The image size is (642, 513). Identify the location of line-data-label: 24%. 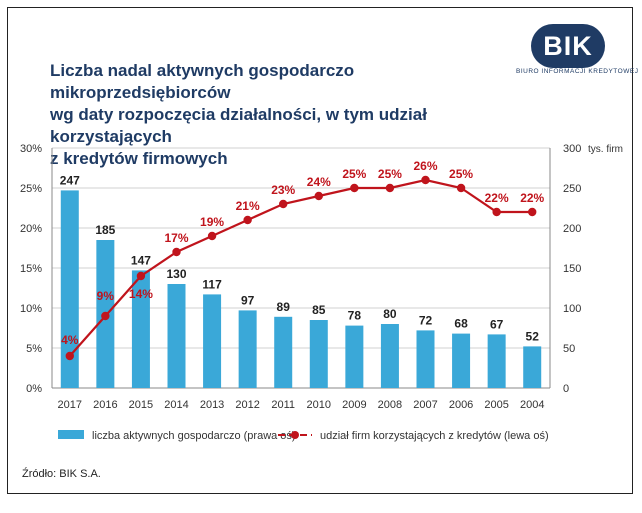
(319, 182).